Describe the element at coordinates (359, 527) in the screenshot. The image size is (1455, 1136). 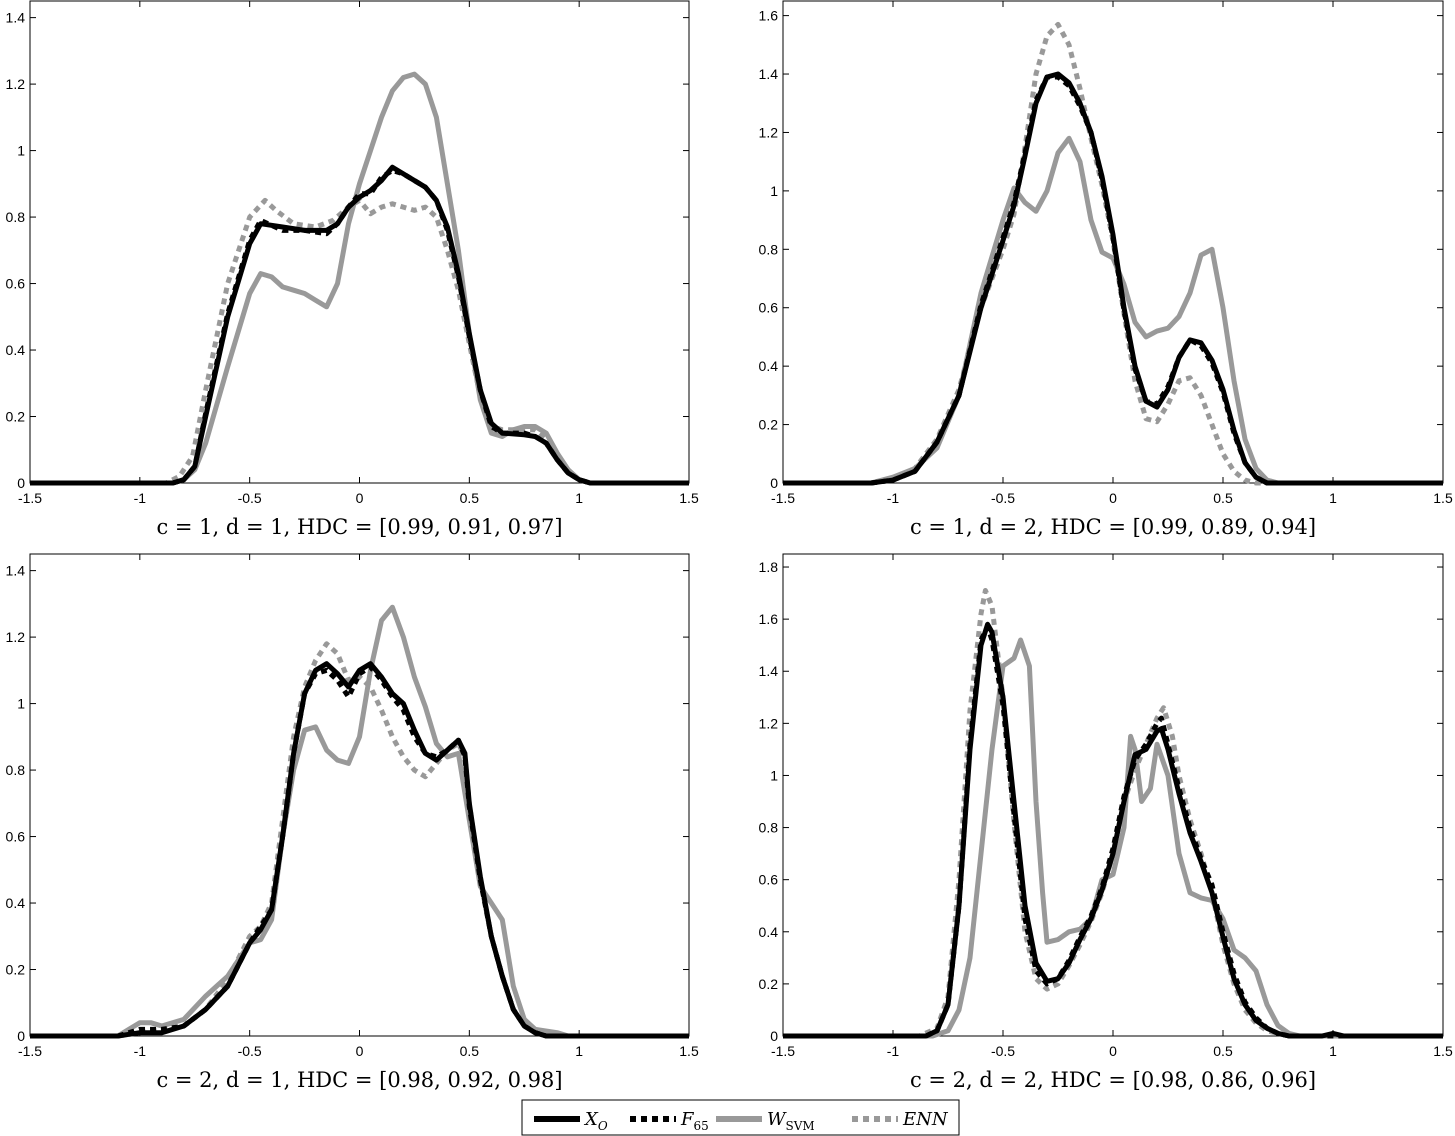
I see `subplot-caption: c = 1, d = 1, HDC = [0.99, 0.91, 0.97]` at that location.